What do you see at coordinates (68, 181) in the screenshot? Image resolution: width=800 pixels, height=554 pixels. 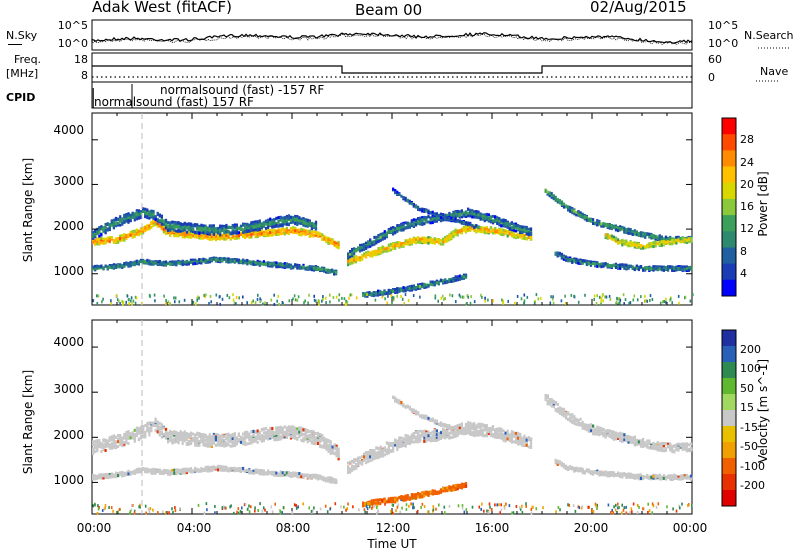 I see `power-ytick-3000: 3000` at bounding box center [68, 181].